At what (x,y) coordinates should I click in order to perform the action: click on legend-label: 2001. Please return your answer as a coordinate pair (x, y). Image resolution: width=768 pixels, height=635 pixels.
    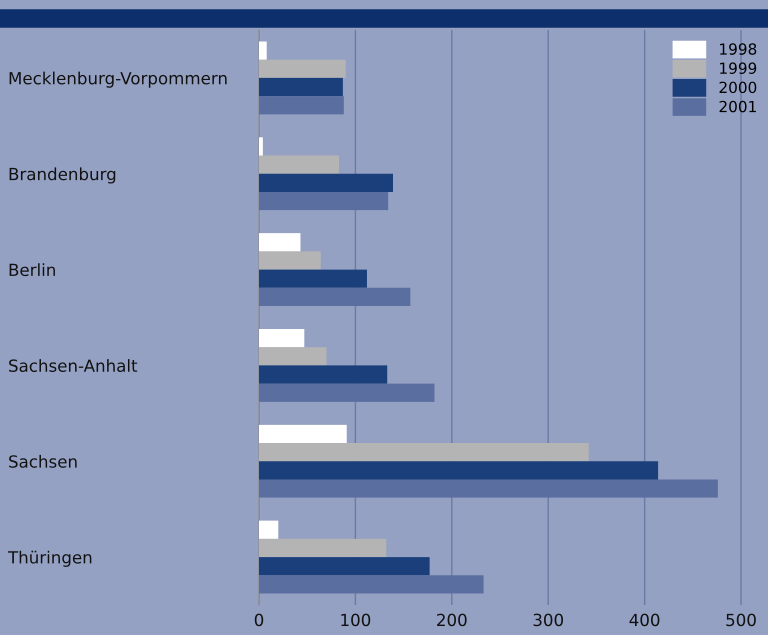
    Looking at the image, I should click on (738, 106).